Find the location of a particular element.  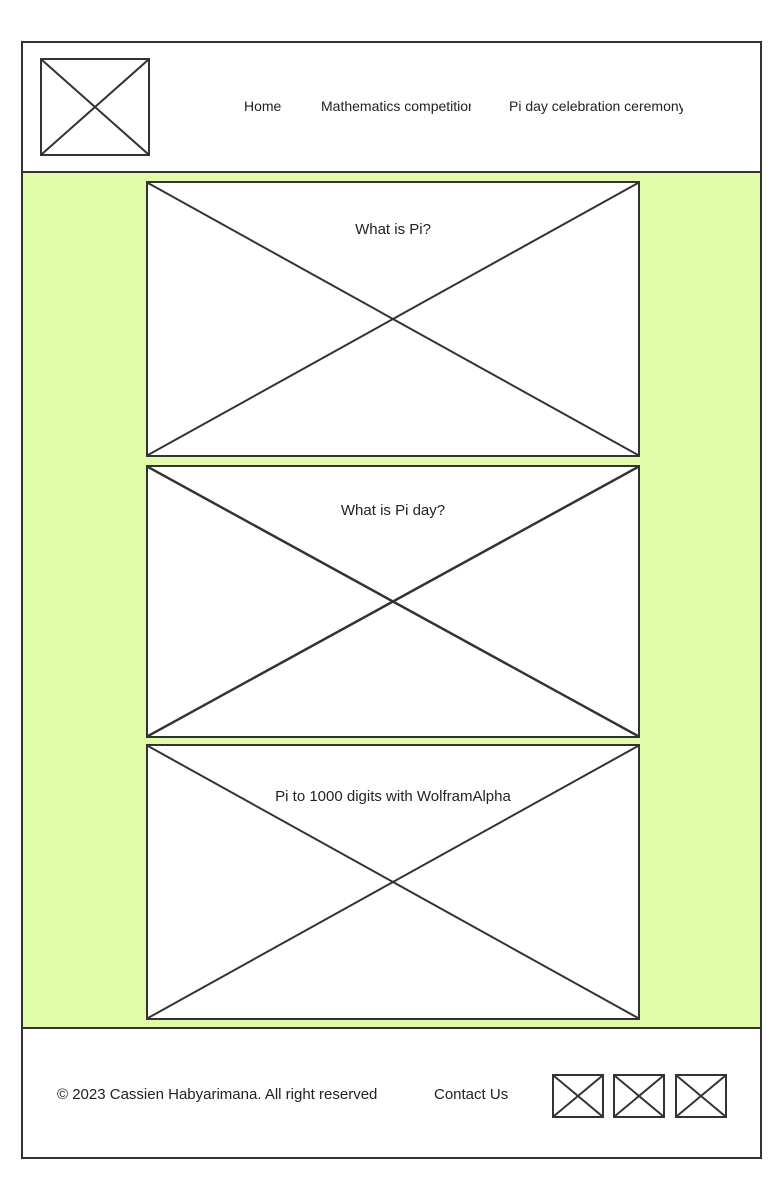

card-pi-1000-digits: Pi to 1000 digits with WolframAlpha is located at coordinates (393, 882).